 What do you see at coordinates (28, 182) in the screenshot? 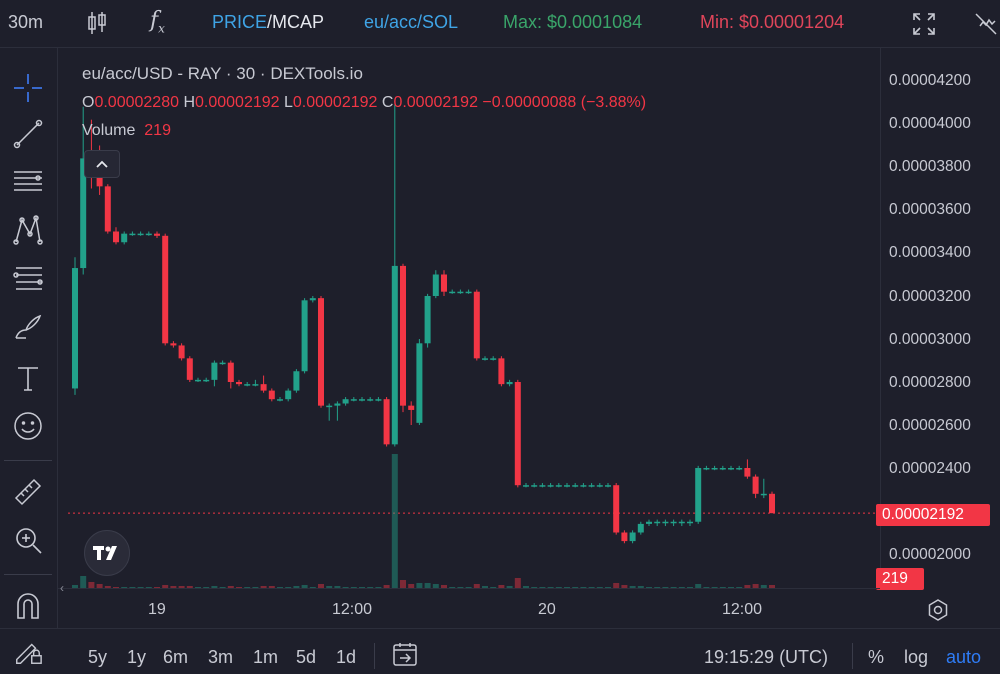
I see `horizontal-lines-icon` at bounding box center [28, 182].